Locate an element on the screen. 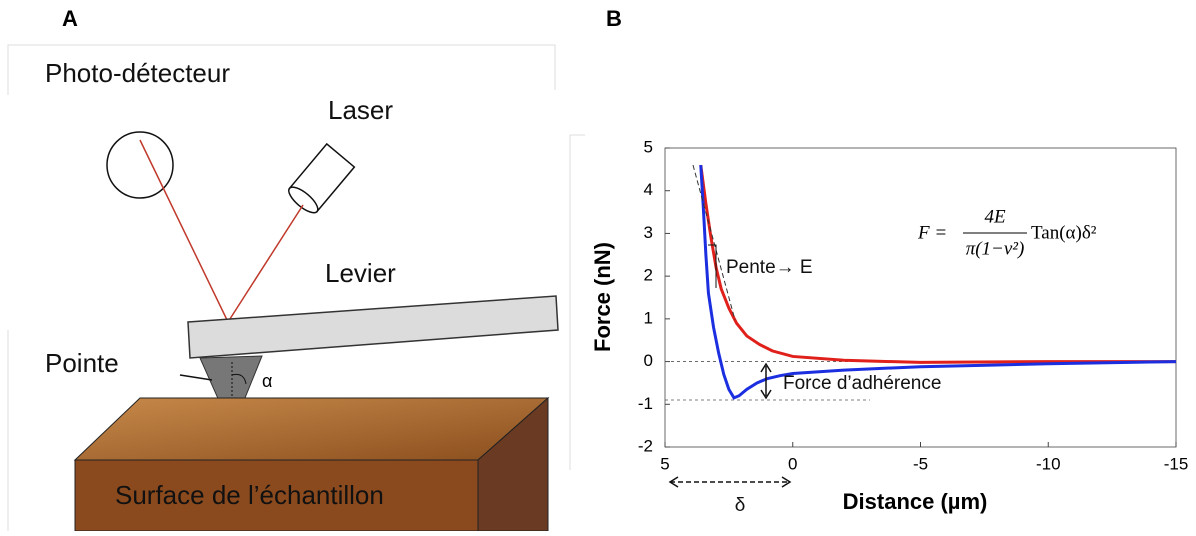  slope-line is located at coordinates (714, 242).